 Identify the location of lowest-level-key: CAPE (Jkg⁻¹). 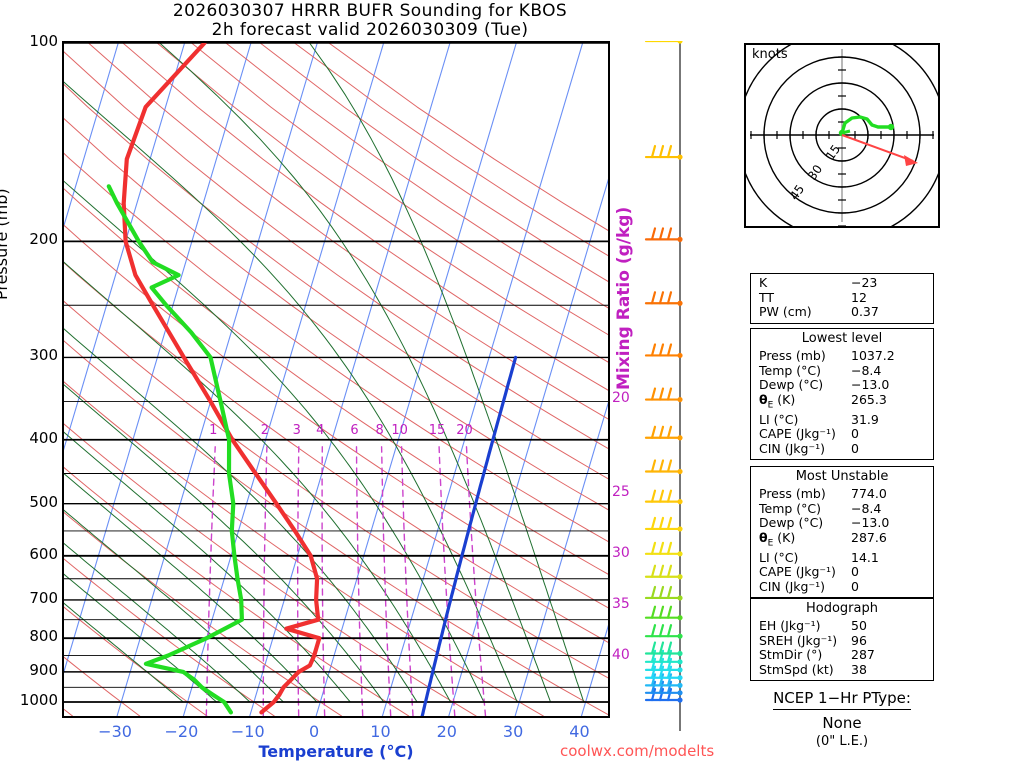
(797, 433).